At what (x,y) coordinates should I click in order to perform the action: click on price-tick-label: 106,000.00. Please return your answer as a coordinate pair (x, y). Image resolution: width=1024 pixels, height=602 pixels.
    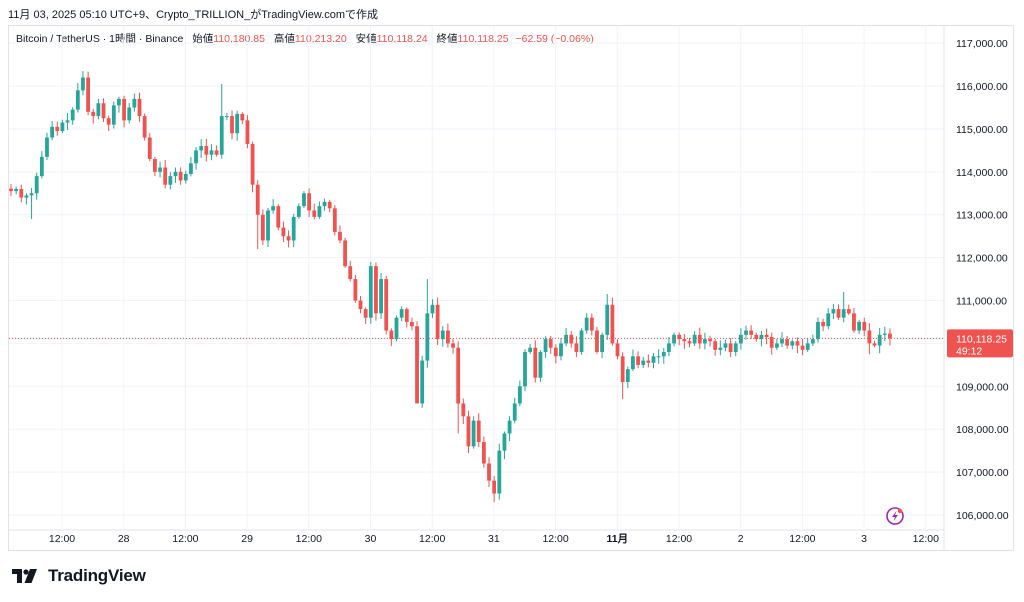
    Looking at the image, I should click on (982, 516).